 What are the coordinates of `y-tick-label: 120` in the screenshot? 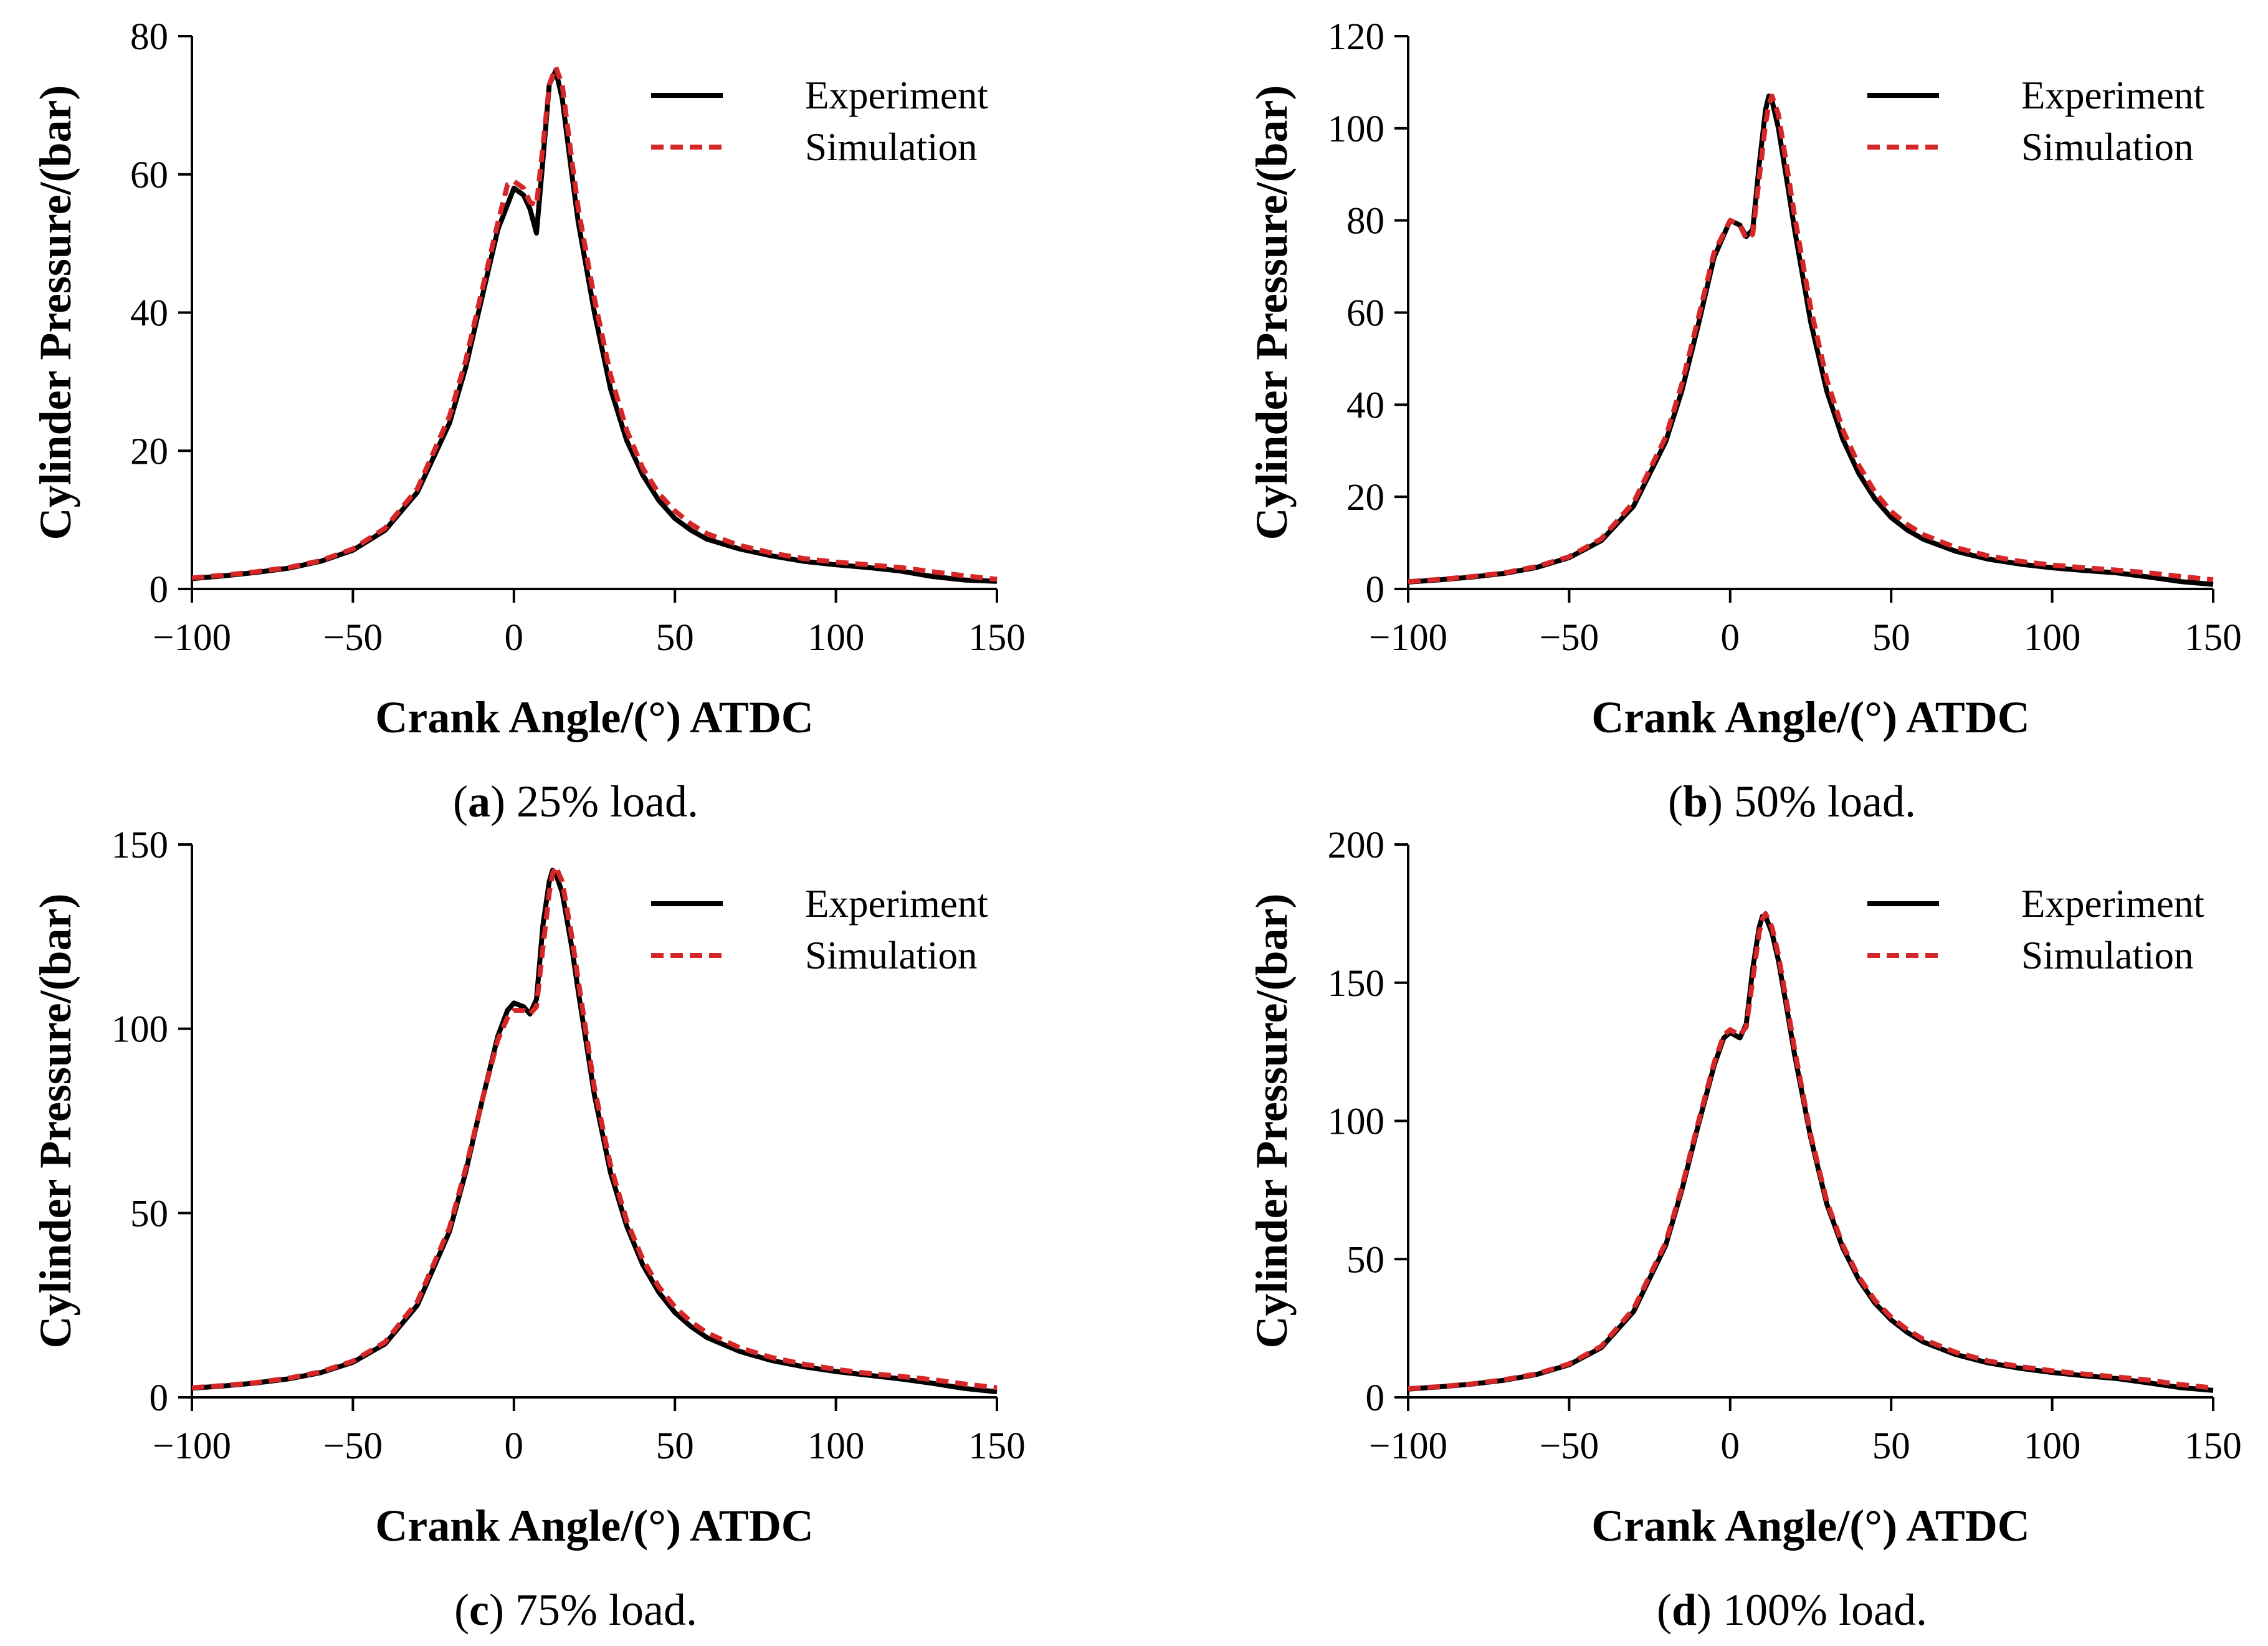 It's located at (1356, 37).